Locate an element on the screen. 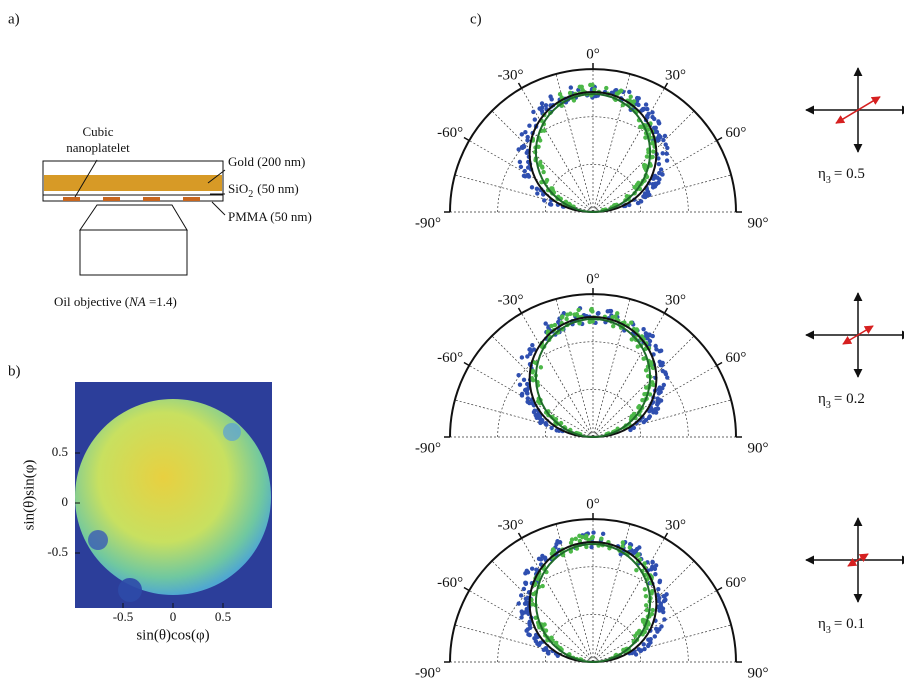  eta-label: η3 = 0.5 is located at coordinates (841, 176).